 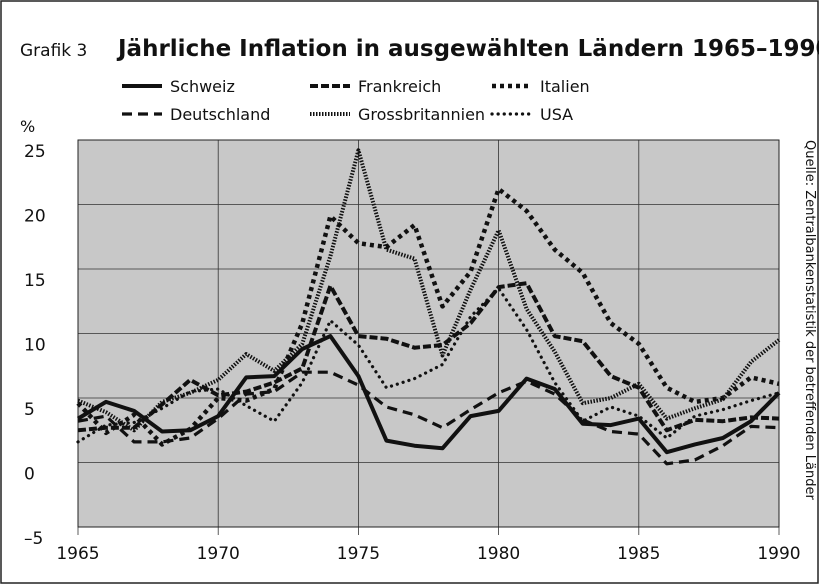 What do you see at coordinates (421, 114) in the screenshot?
I see `legend-label: Grossbritannien` at bounding box center [421, 114].